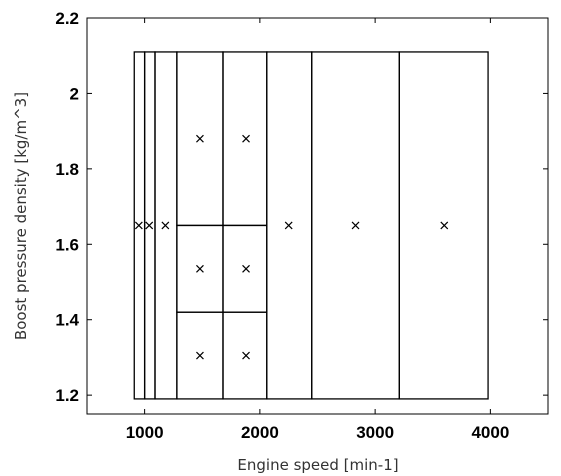  What do you see at coordinates (74, 93) in the screenshot?
I see `y-tick-label-4: 2` at bounding box center [74, 93].